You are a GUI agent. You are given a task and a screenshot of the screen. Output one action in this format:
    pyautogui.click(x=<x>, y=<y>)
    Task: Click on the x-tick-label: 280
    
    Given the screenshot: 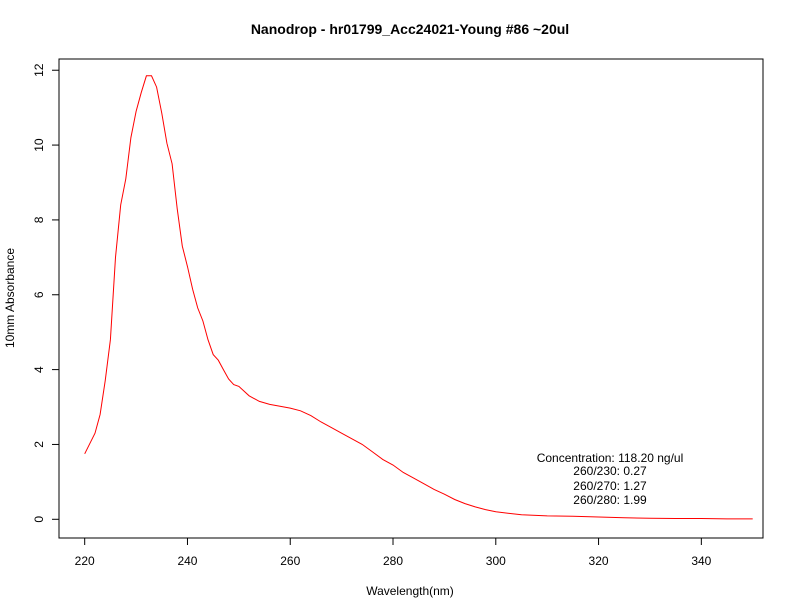 What is the action you would take?
    pyautogui.click(x=393, y=561)
    